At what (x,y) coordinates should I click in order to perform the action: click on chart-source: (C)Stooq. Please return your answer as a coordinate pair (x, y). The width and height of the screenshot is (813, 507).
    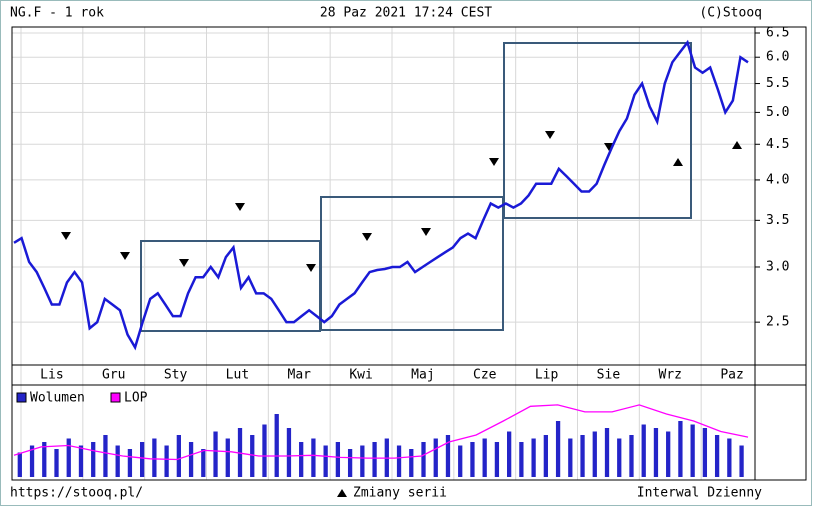
    Looking at the image, I should click on (730, 13).